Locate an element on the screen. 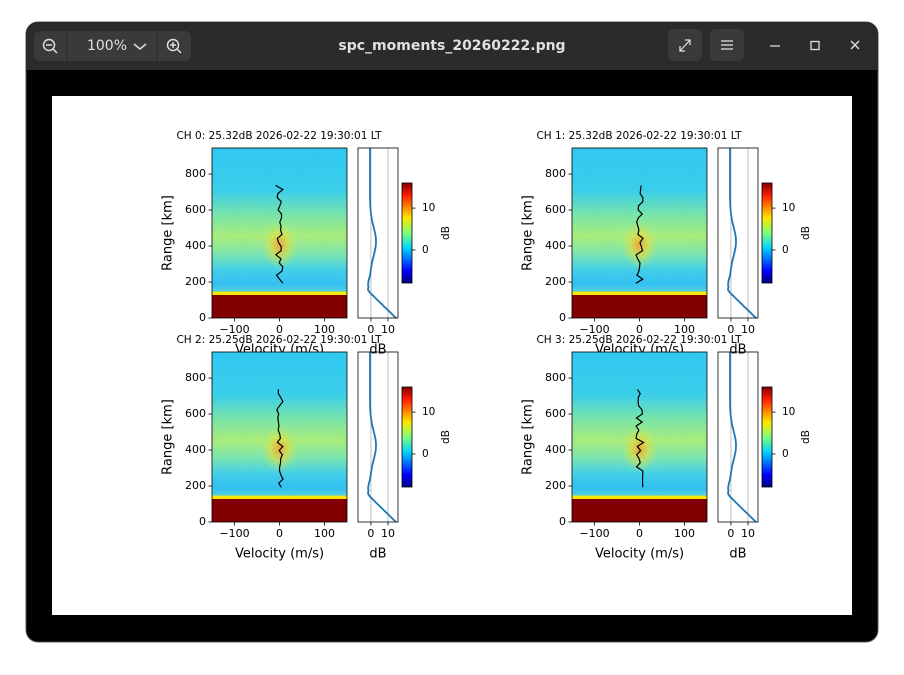 The width and height of the screenshot is (904, 675). zoom-menu is located at coordinates (140, 46).